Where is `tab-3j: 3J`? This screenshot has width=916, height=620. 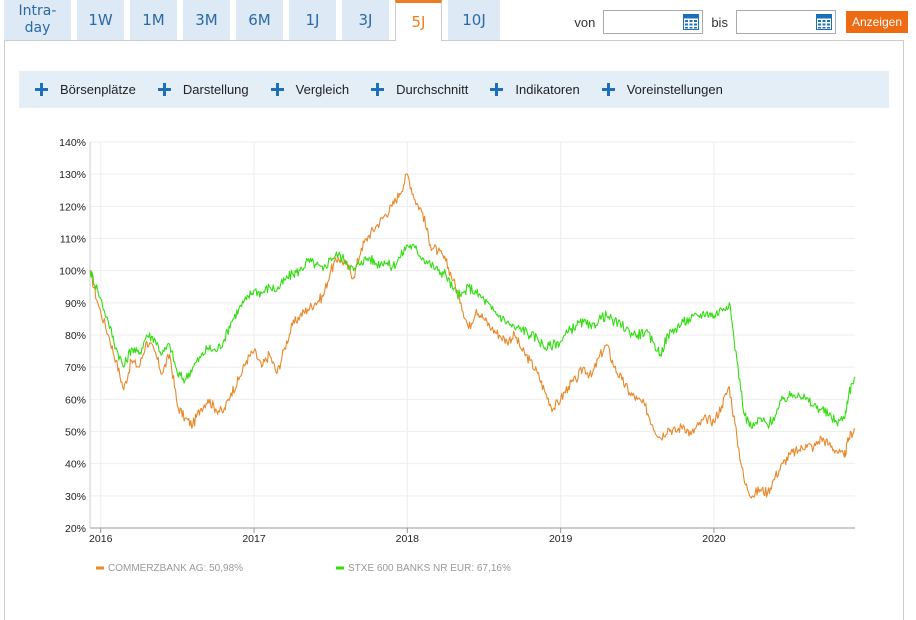 tab-3j: 3J is located at coordinates (365, 20).